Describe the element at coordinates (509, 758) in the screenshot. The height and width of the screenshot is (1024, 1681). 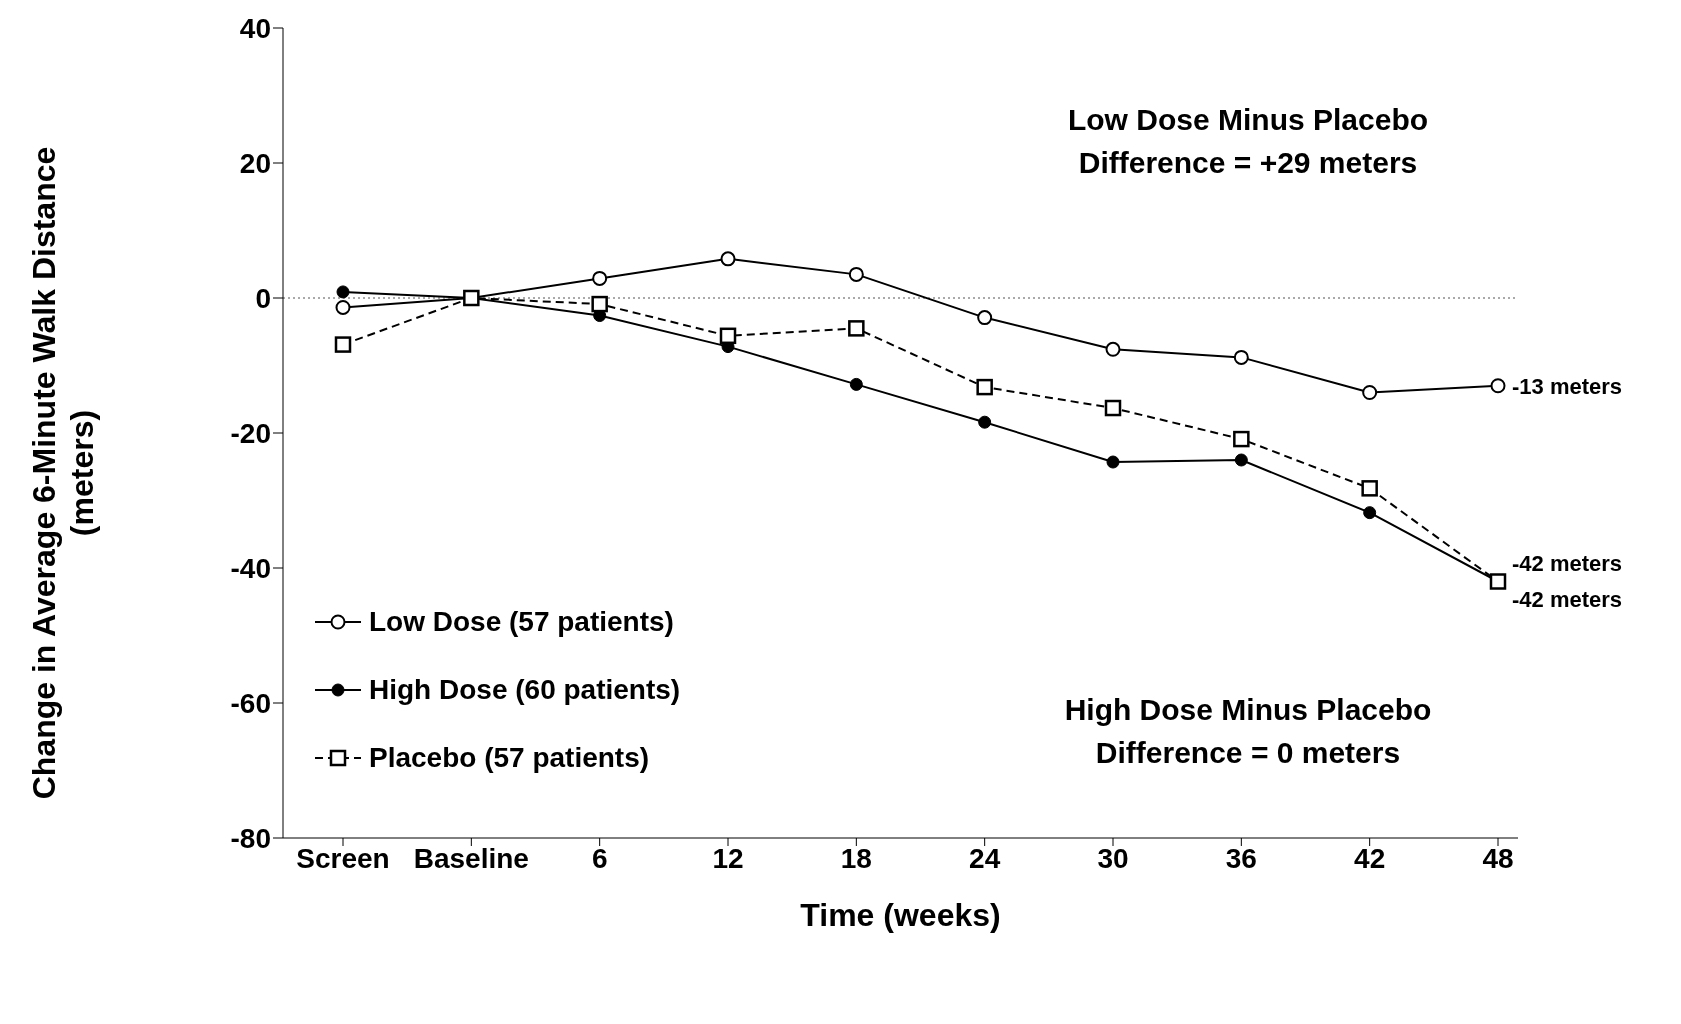
I see `legend-label: Placebo (57 patients)` at that location.